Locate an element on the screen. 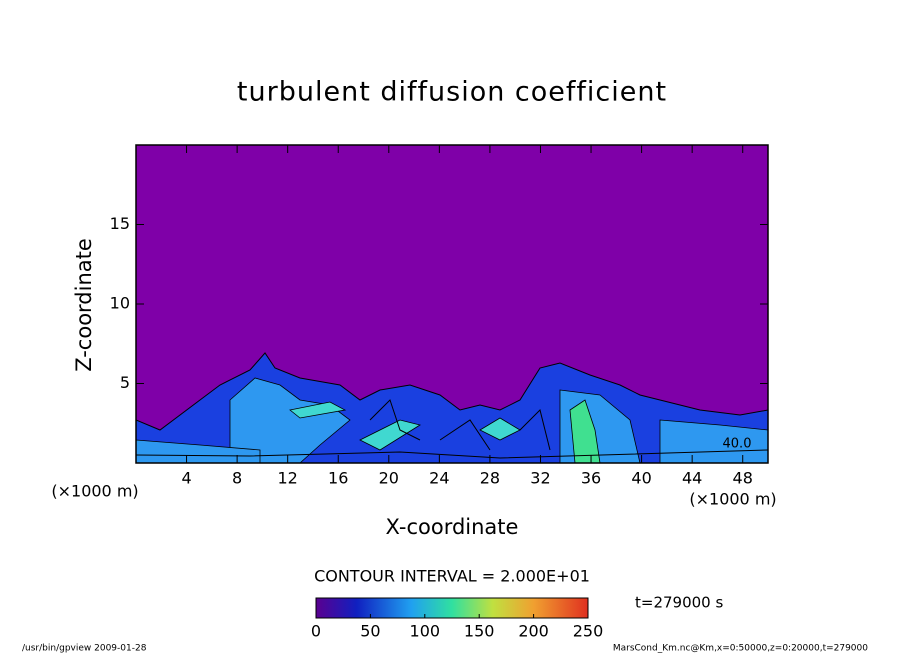 This screenshot has height=654, width=904. colorbar-tick-label: 150 is located at coordinates (479, 631).